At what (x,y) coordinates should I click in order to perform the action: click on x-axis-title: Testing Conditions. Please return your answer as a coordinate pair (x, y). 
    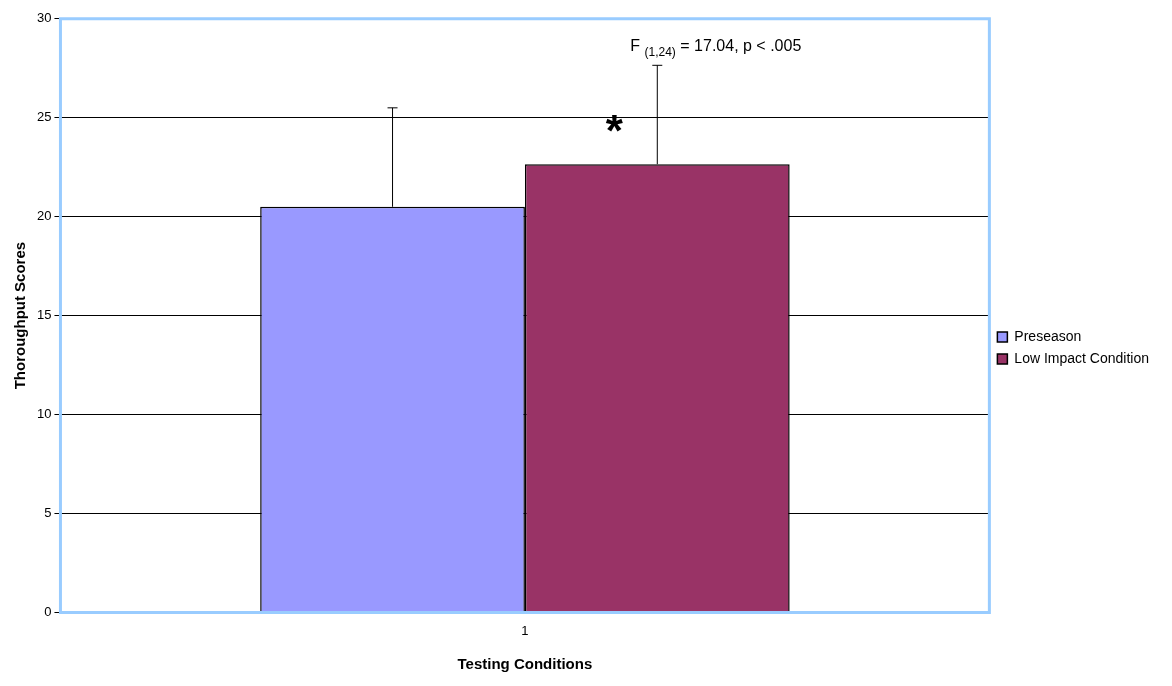
    Looking at the image, I should click on (525, 664).